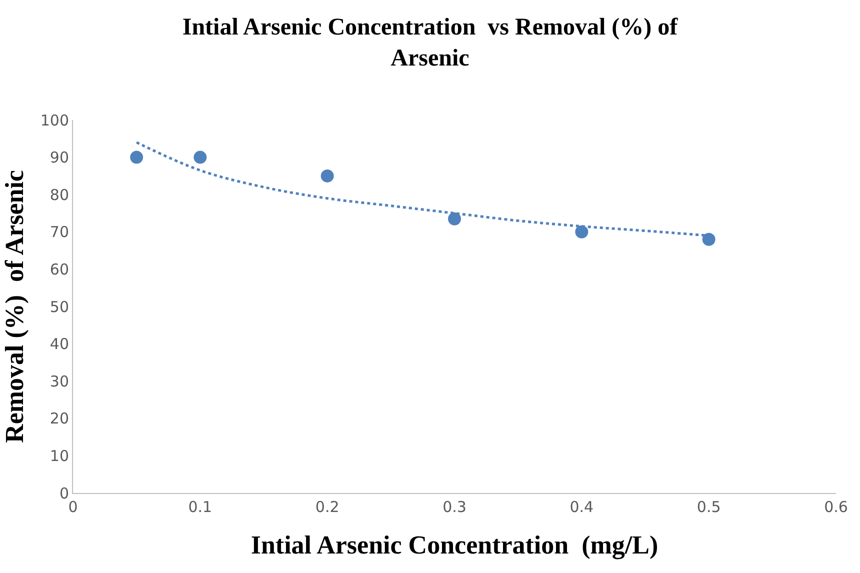 This screenshot has width=860, height=573. Describe the element at coordinates (59, 344) in the screenshot. I see `y-tick-label: 40` at that location.